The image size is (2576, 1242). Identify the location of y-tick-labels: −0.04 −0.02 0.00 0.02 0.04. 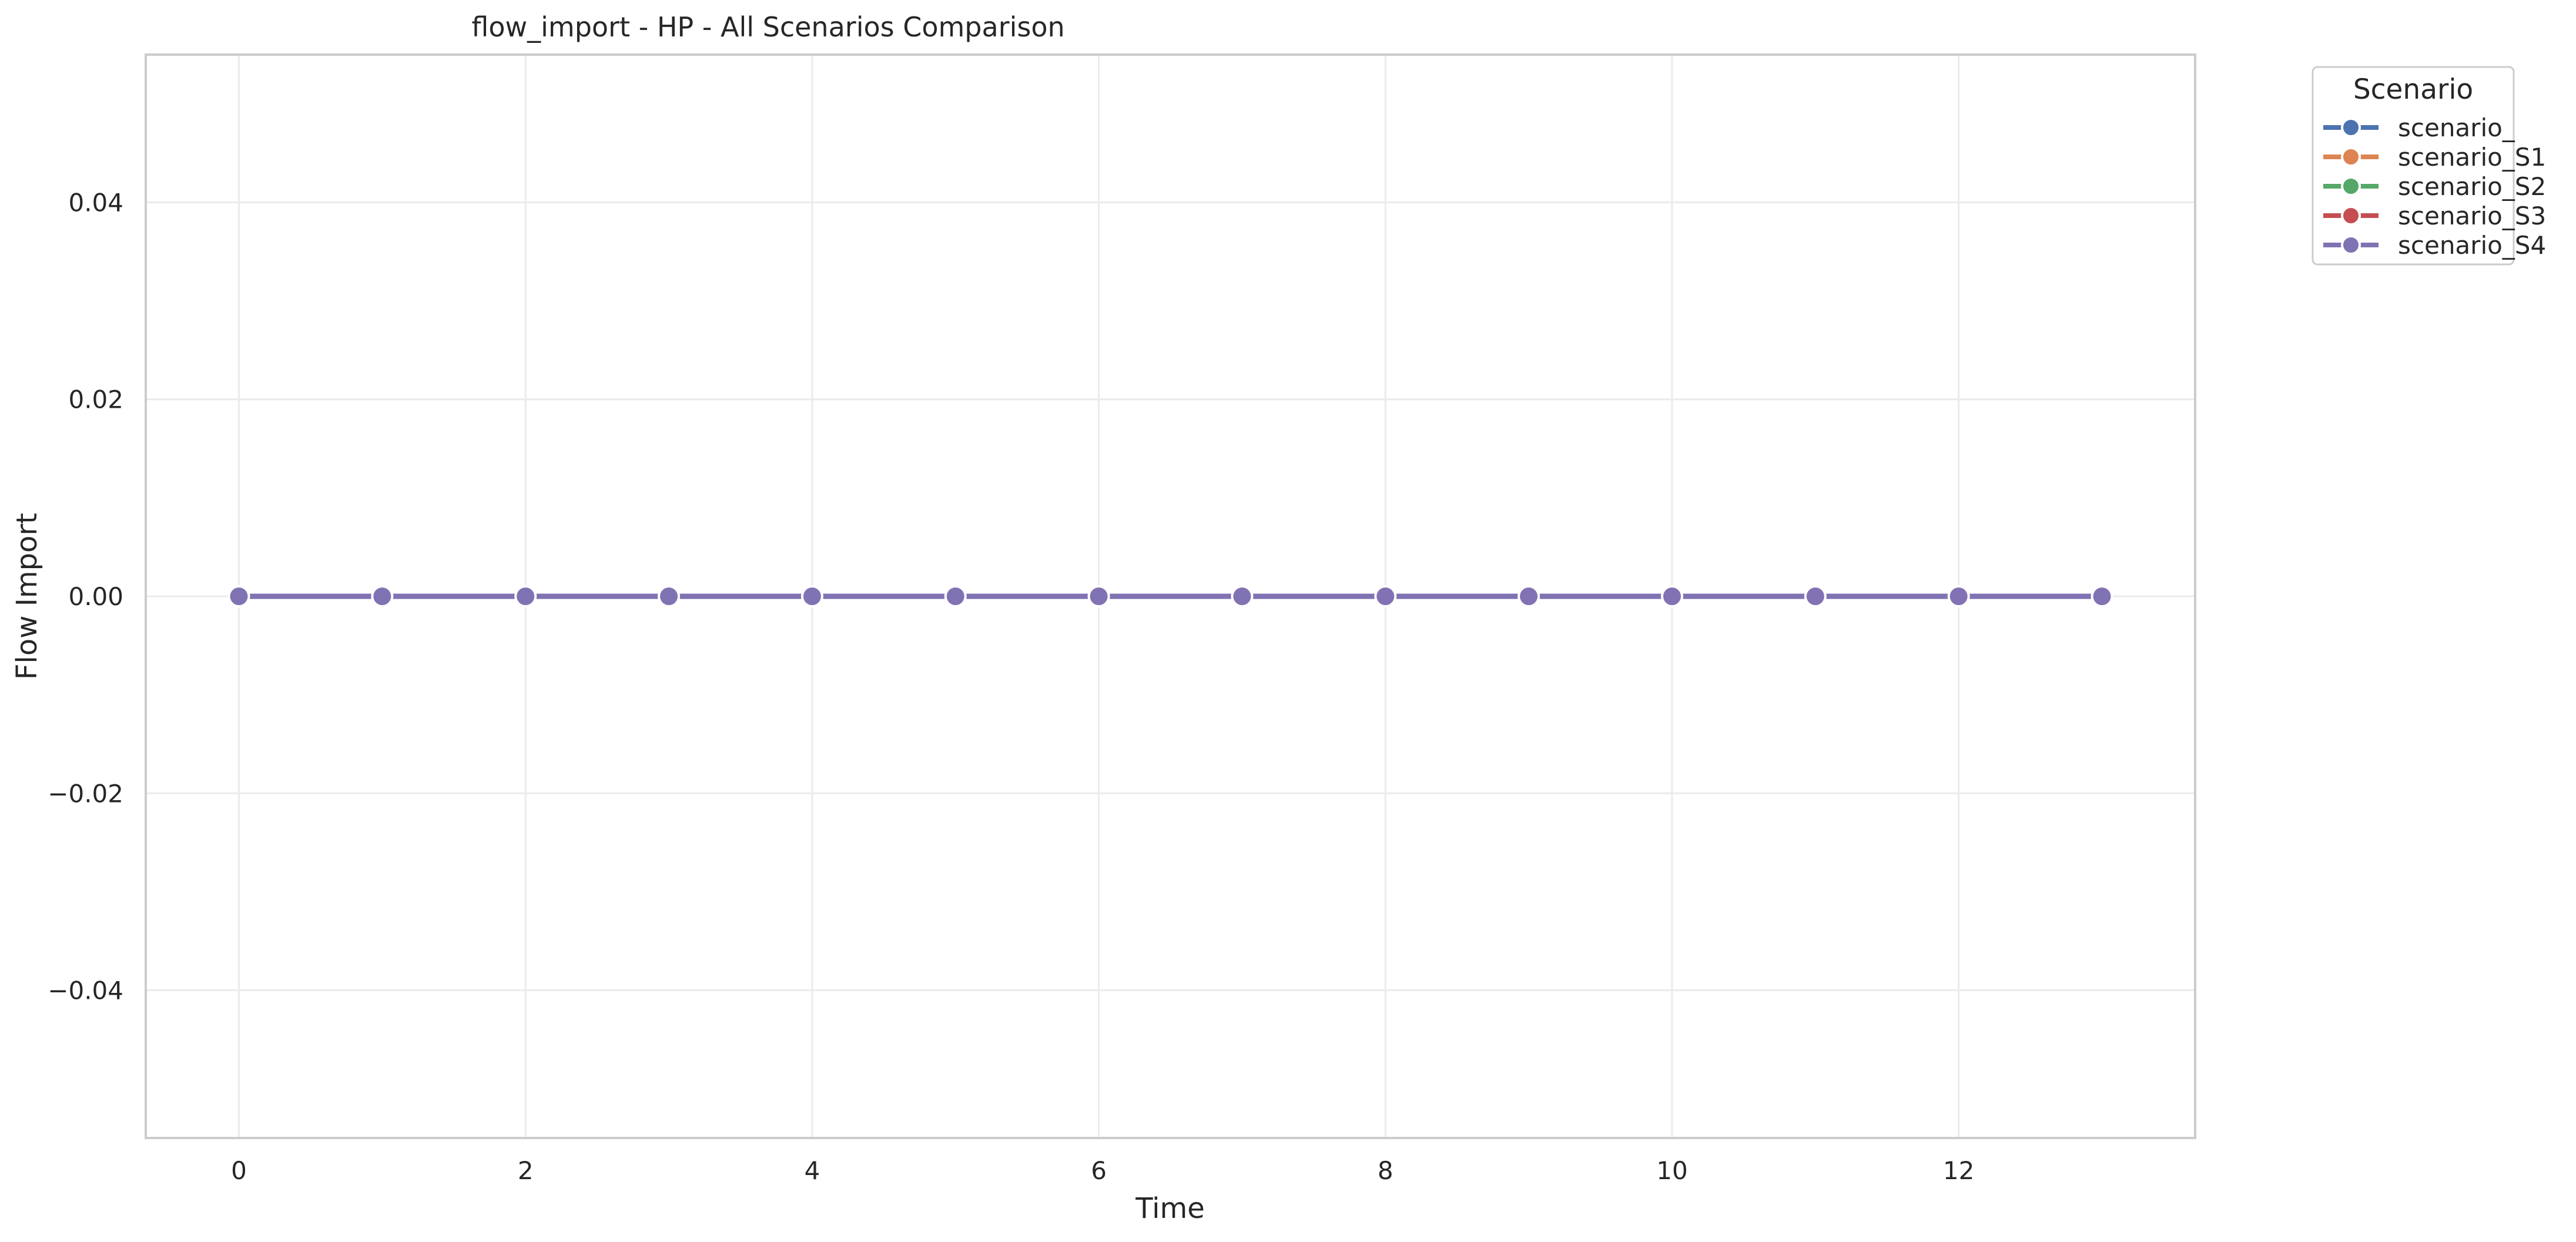
(85, 596).